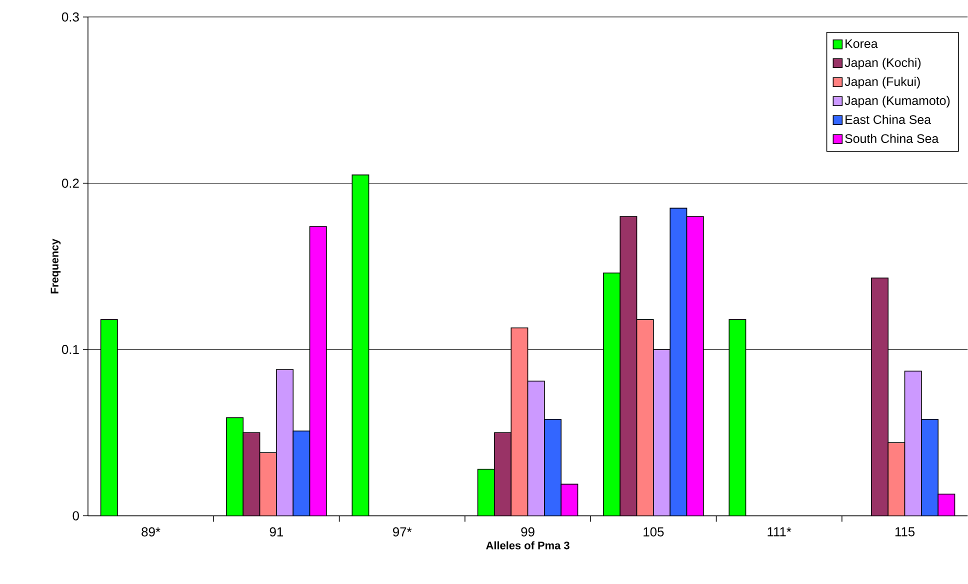 This screenshot has width=968, height=584. I want to click on legend-label: Japan (Kumamoto), so click(897, 102).